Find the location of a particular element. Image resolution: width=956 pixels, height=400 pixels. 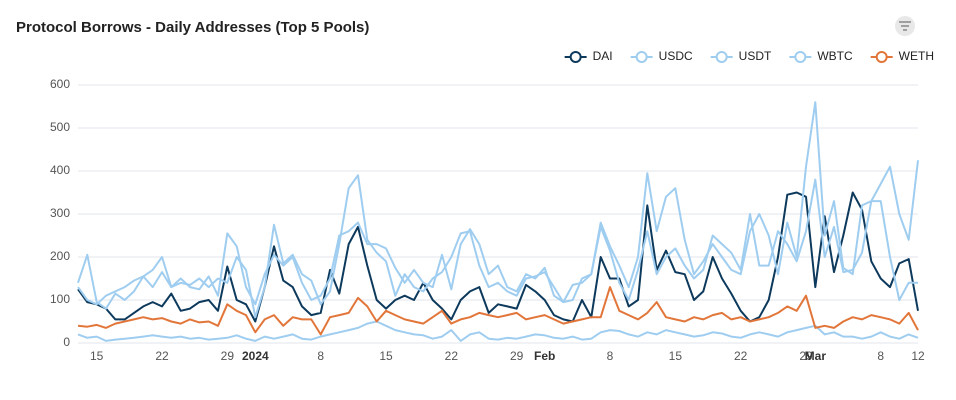

x-tick-label: Mar is located at coordinates (816, 356).